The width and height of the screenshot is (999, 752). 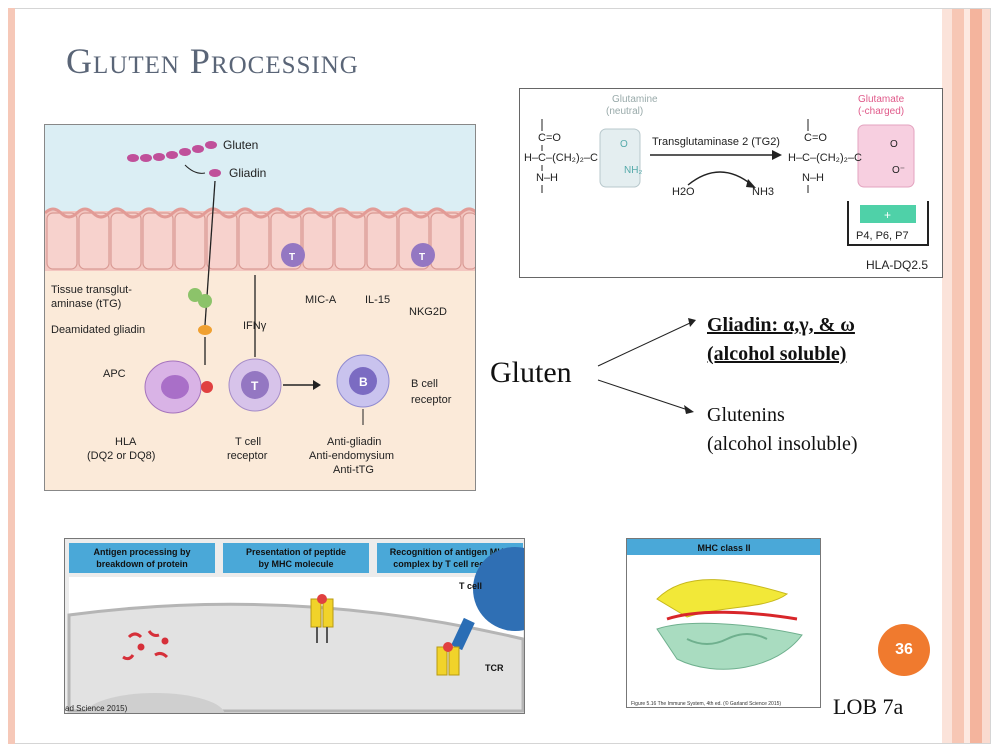 I want to click on tcell-receptor-label-2: receptor, so click(x=247, y=456).